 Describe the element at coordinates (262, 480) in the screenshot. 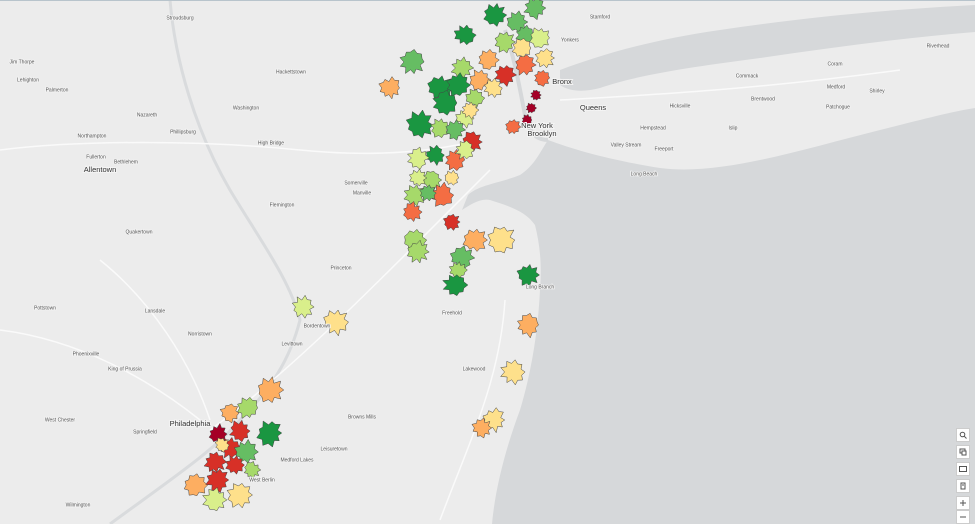

I see `place-label: West Berlin` at that location.